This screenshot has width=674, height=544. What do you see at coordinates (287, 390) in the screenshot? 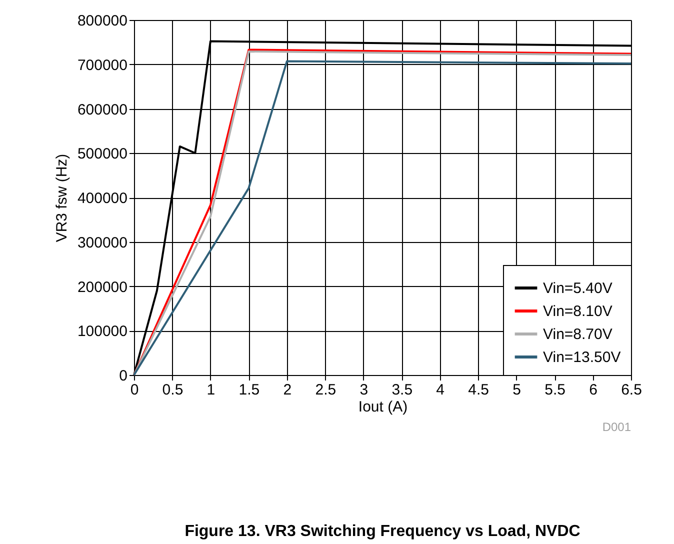
I see `x-tick-label: 2` at bounding box center [287, 390].